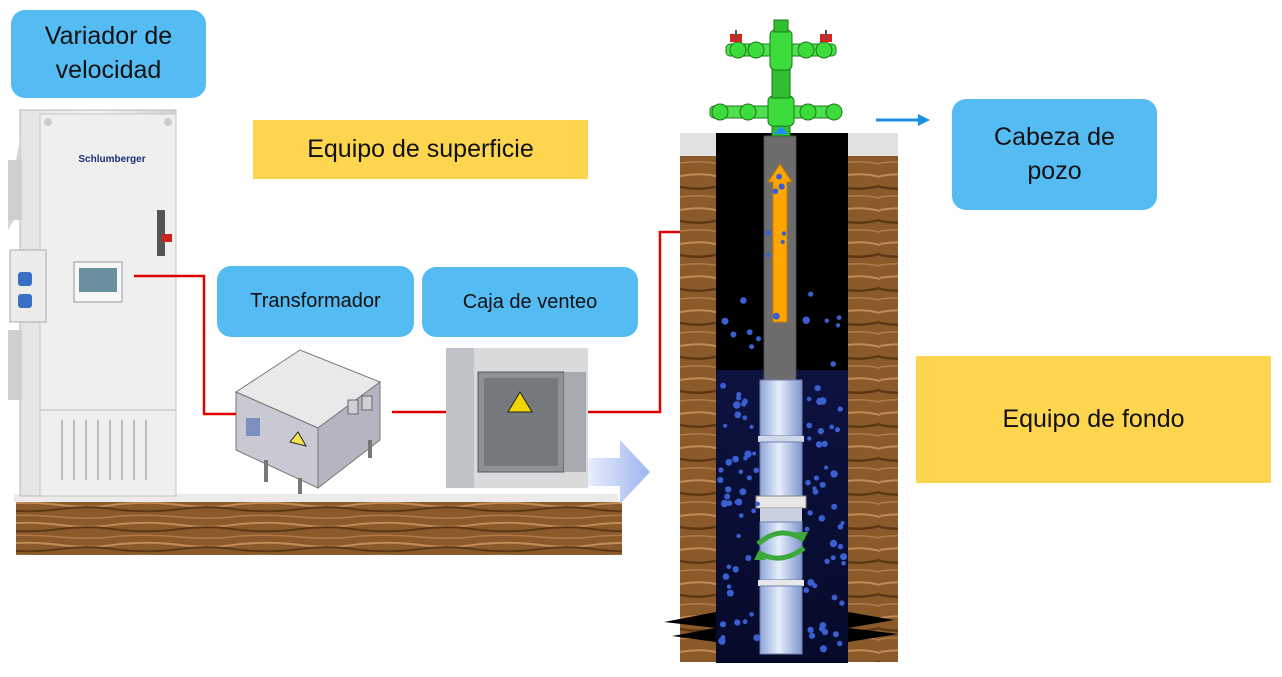 This screenshot has height=677, width=1282. Describe the element at coordinates (776, 78) in the screenshot. I see `wellhead-tree-icon` at that location.